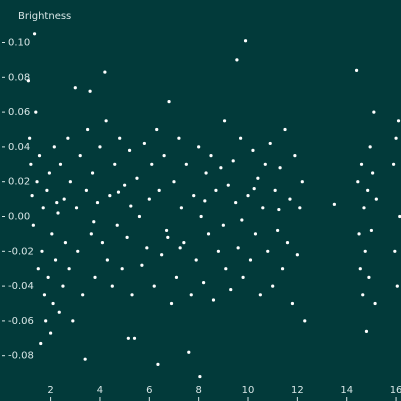  Describe the element at coordinates (346, 390) in the screenshot. I see `x-tick-label: 14` at that location.